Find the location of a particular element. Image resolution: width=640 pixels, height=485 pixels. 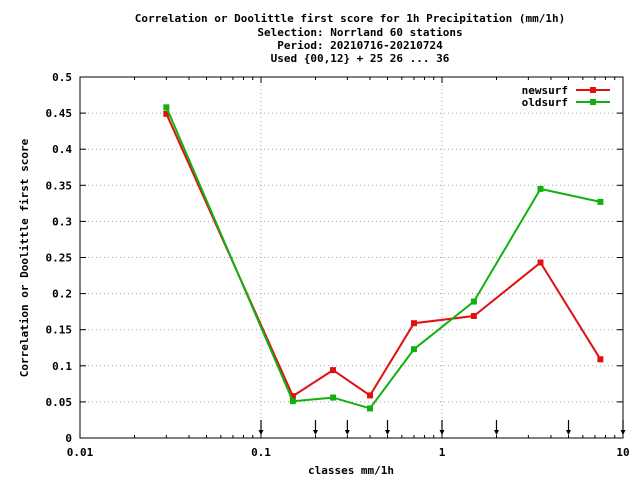

y-tick-label: 0.5 is located at coordinates (62, 77).